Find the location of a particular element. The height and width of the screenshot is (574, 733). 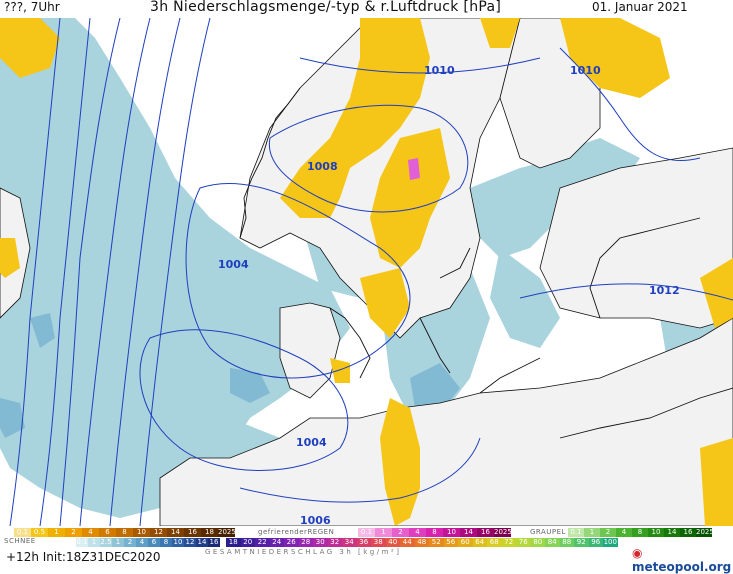

model-run-label: +12h Init:18Z31DEC2020 is located at coordinates (83, 557).